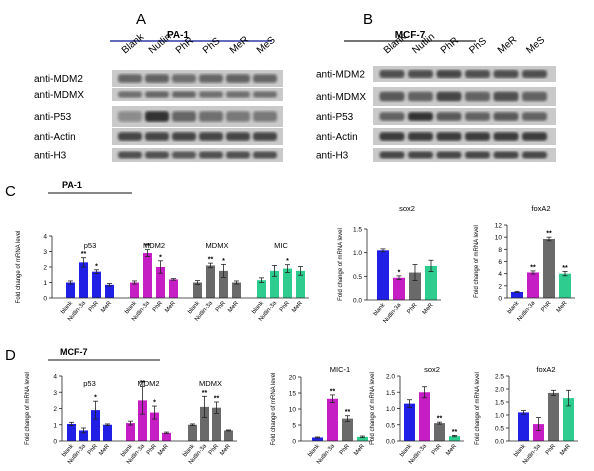 The image size is (594, 471). What do you see at coordinates (390, 377) in the screenshot?
I see `y-tick-label: 2.0` at bounding box center [390, 377].